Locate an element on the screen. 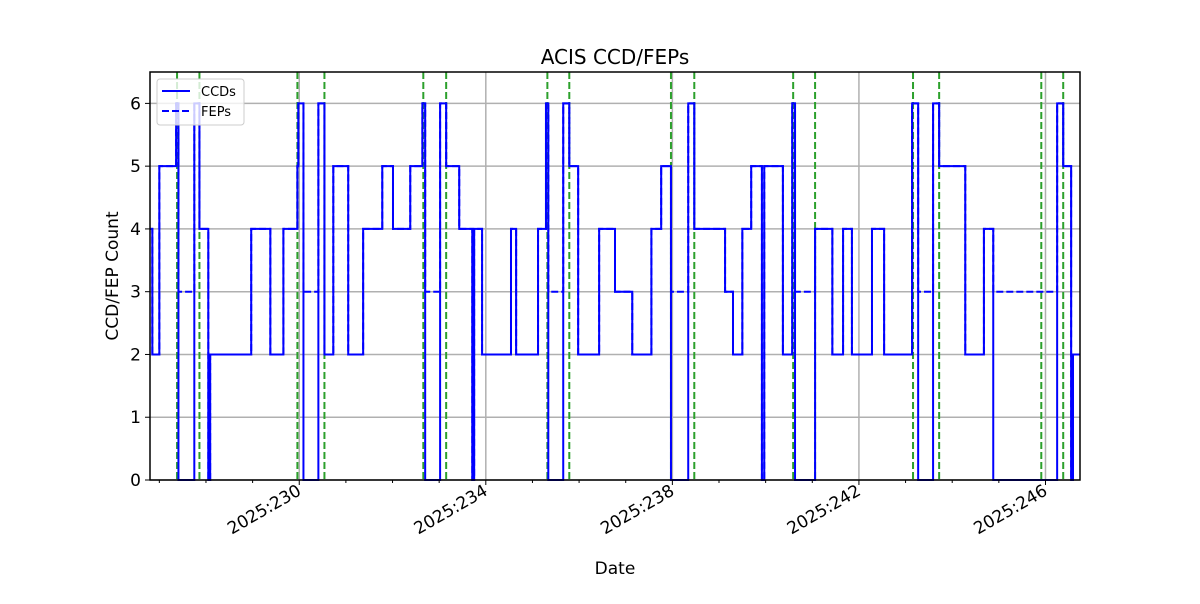 The height and width of the screenshot is (604, 1200). x-axis-label: Date is located at coordinates (615, 569).